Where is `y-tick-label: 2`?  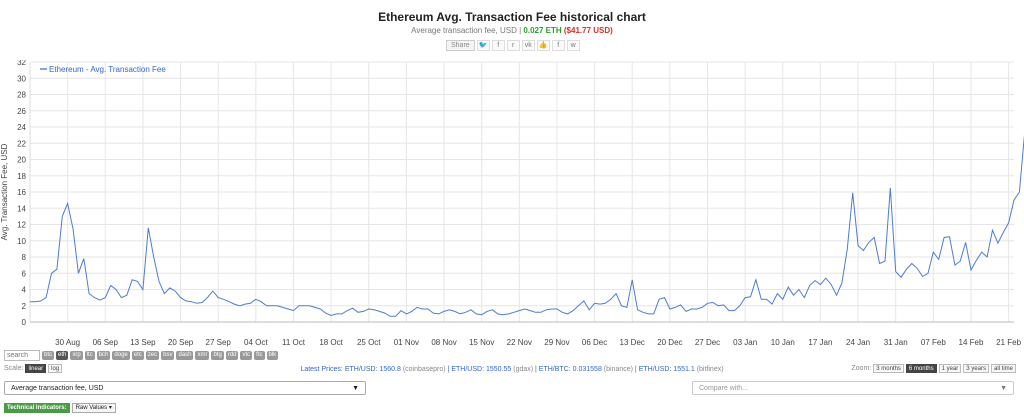 y-tick-label: 2 is located at coordinates (24, 306).